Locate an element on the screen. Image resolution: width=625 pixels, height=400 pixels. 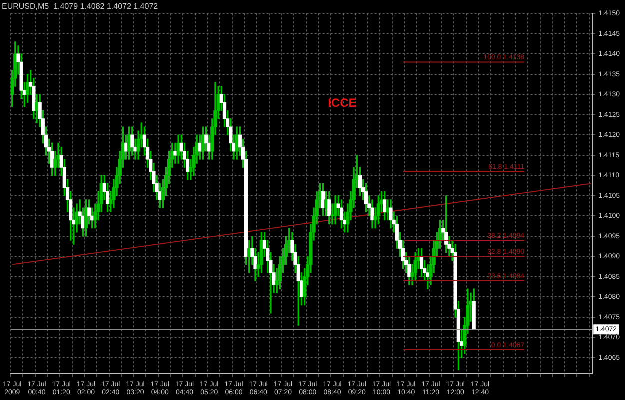
annotation: ICCE is located at coordinates (342, 103).